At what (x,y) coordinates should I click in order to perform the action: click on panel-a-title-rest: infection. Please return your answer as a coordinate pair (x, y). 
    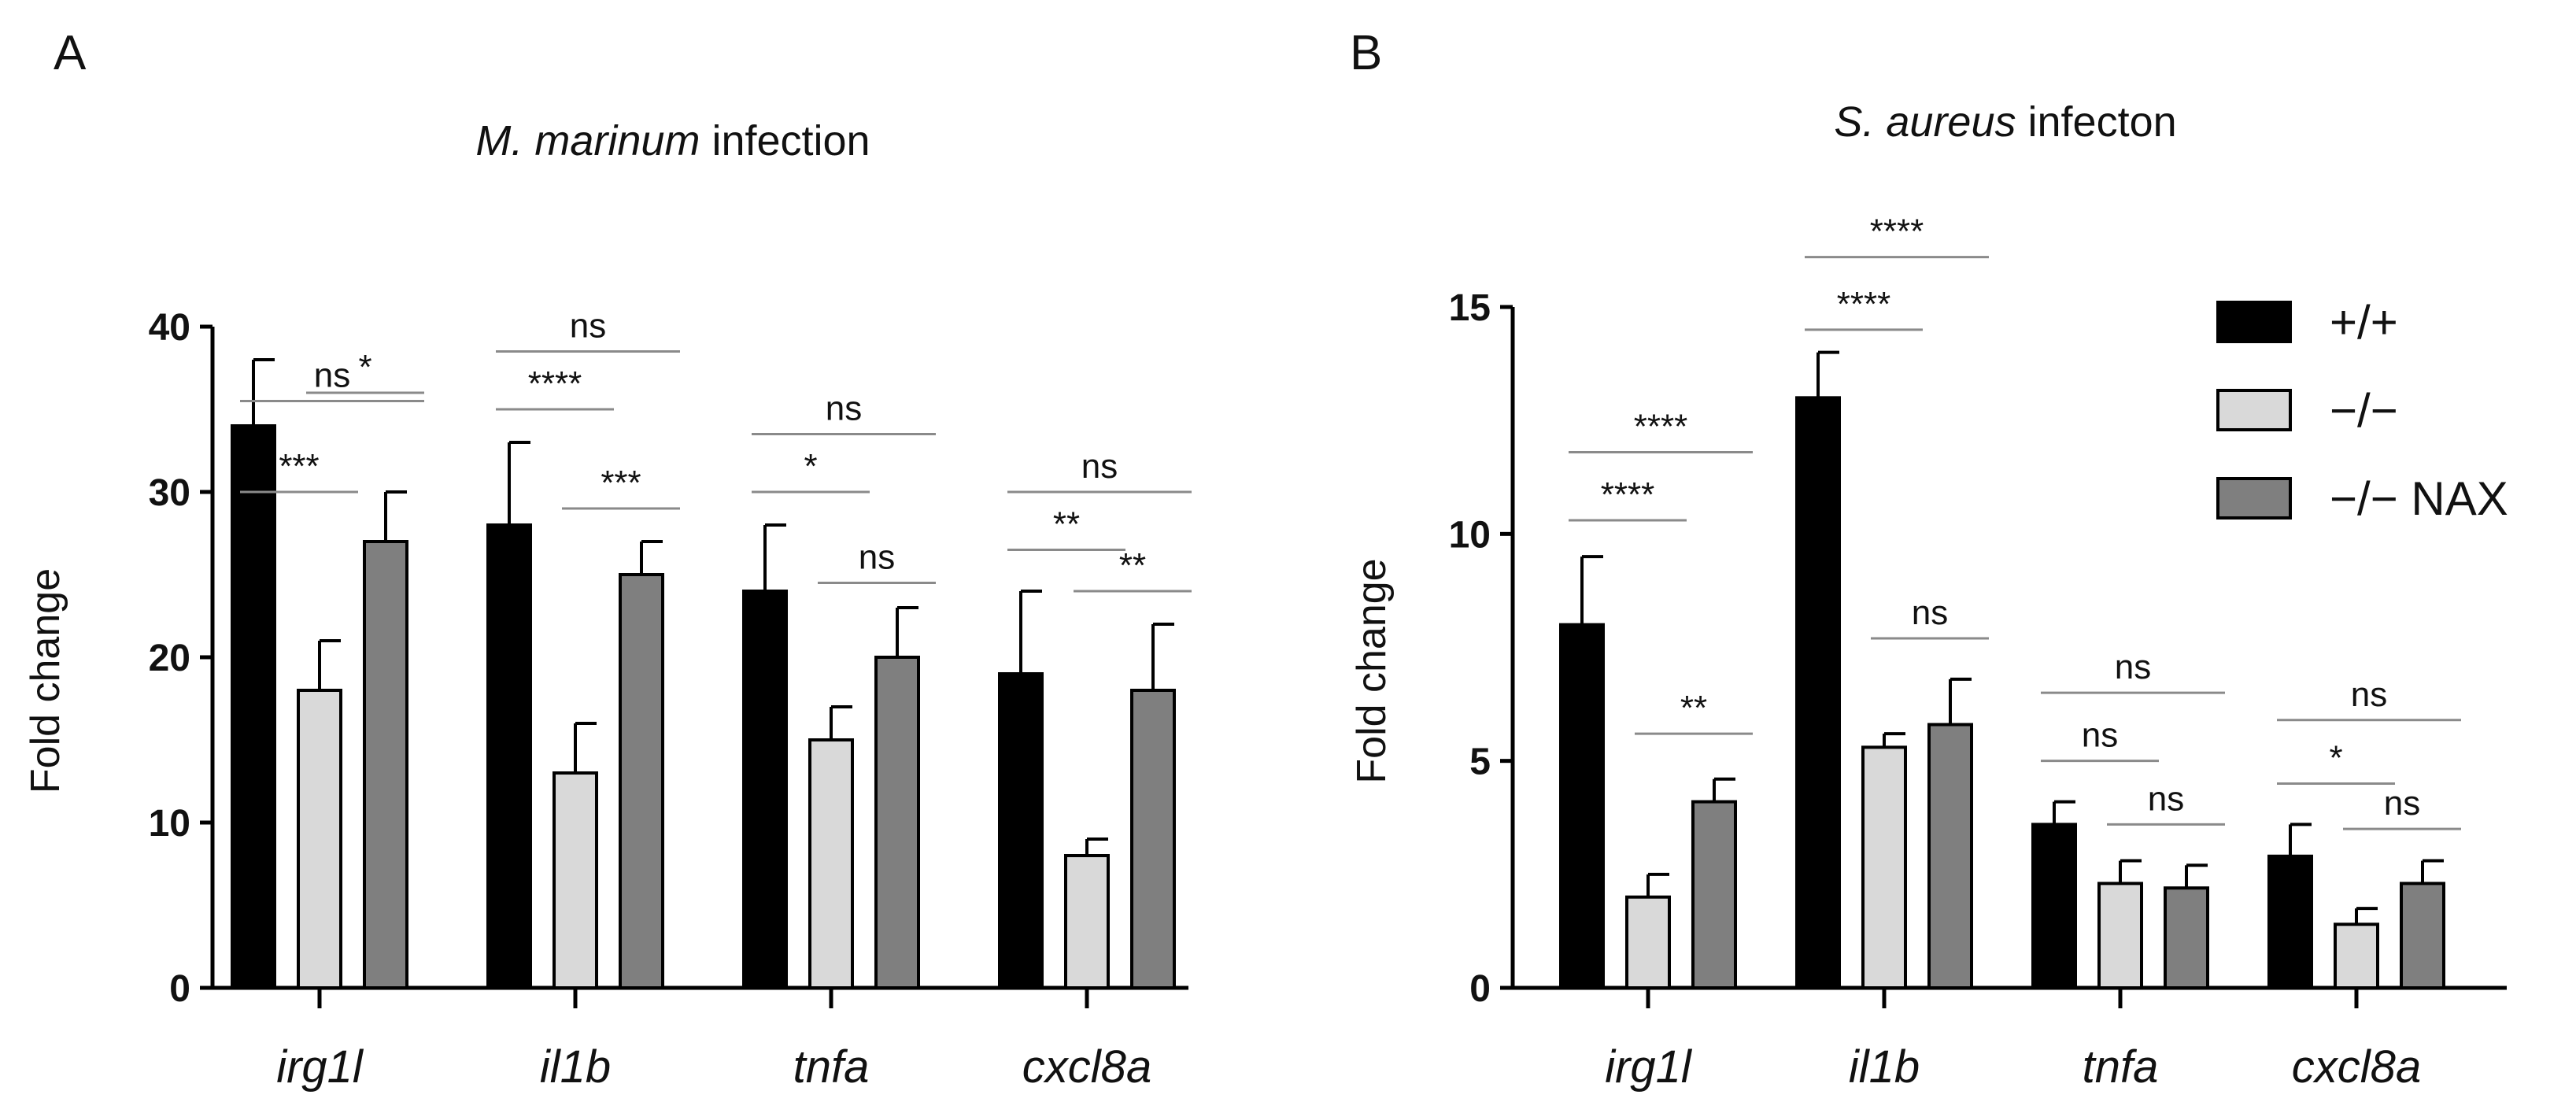
    Looking at the image, I should click on (785, 141).